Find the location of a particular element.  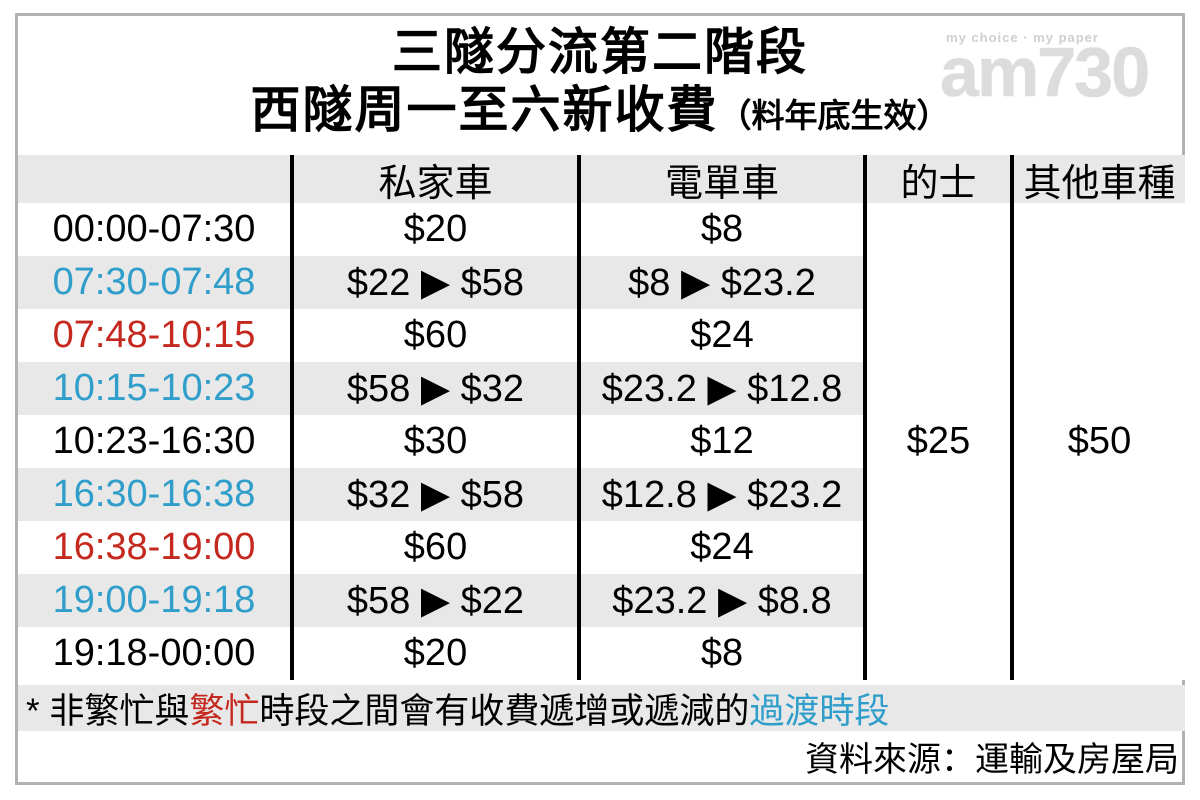

private-car-fare: $32 ▶ $58 is located at coordinates (433, 494).